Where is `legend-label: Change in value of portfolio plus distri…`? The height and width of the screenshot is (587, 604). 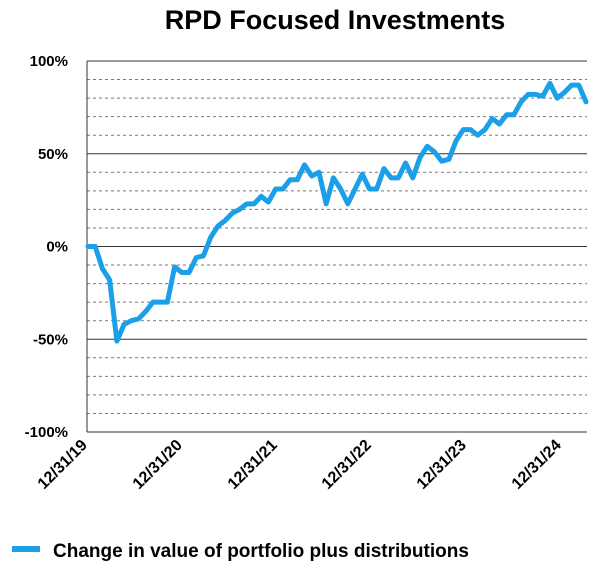
legend-label: Change in value of portfolio plus distri… is located at coordinates (261, 551).